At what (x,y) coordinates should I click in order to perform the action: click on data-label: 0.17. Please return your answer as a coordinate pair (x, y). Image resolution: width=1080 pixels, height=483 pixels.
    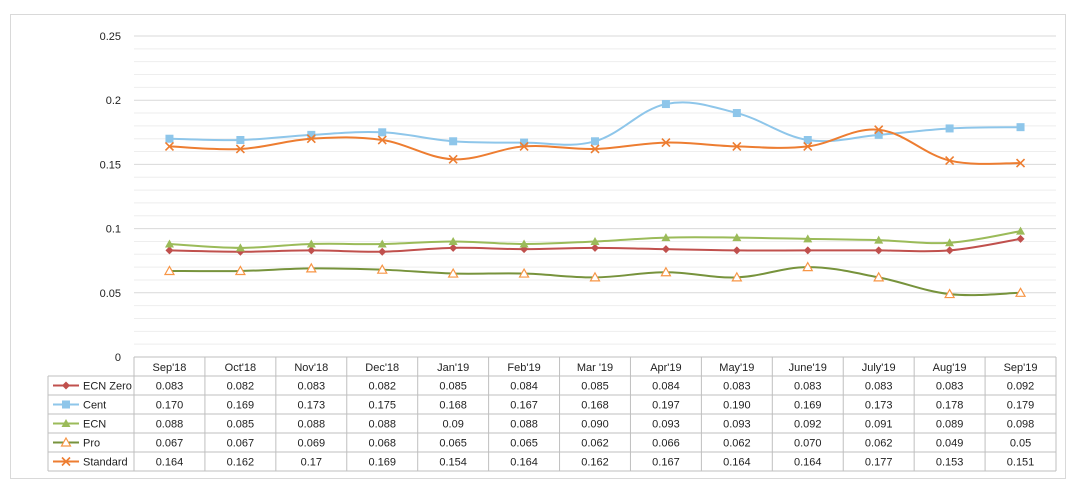
    Looking at the image, I should click on (311, 463).